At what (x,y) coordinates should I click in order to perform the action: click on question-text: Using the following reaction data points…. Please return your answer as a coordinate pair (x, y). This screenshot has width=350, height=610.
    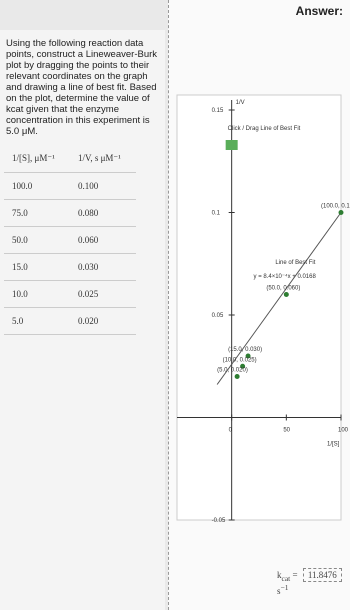
    Looking at the image, I should click on (82, 87).